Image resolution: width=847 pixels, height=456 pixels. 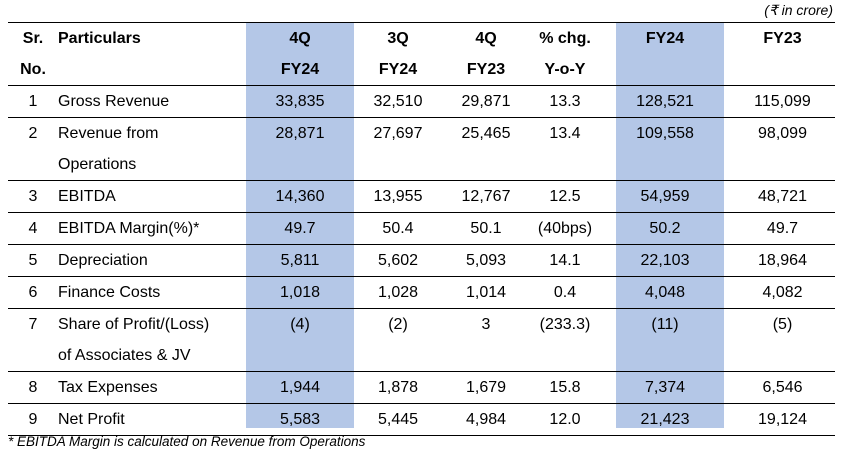 What do you see at coordinates (398, 196) in the screenshot?
I see `value-cell: 13,955` at bounding box center [398, 196].